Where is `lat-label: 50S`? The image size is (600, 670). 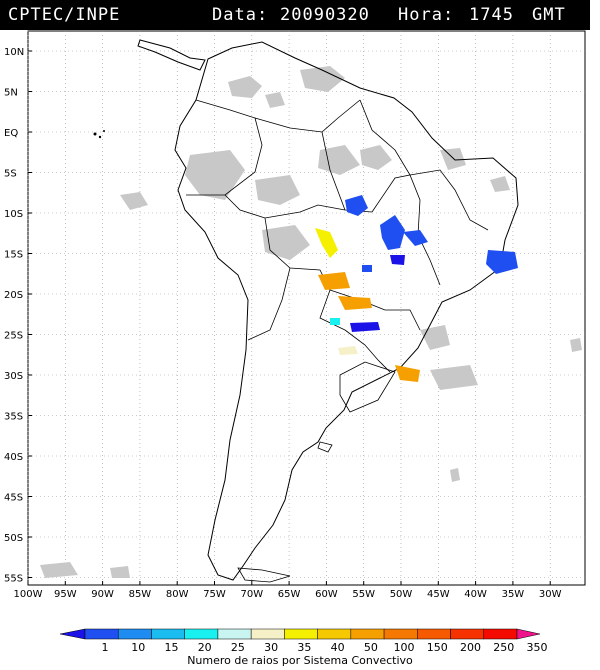 lat-label: 50S is located at coordinates (13, 538).